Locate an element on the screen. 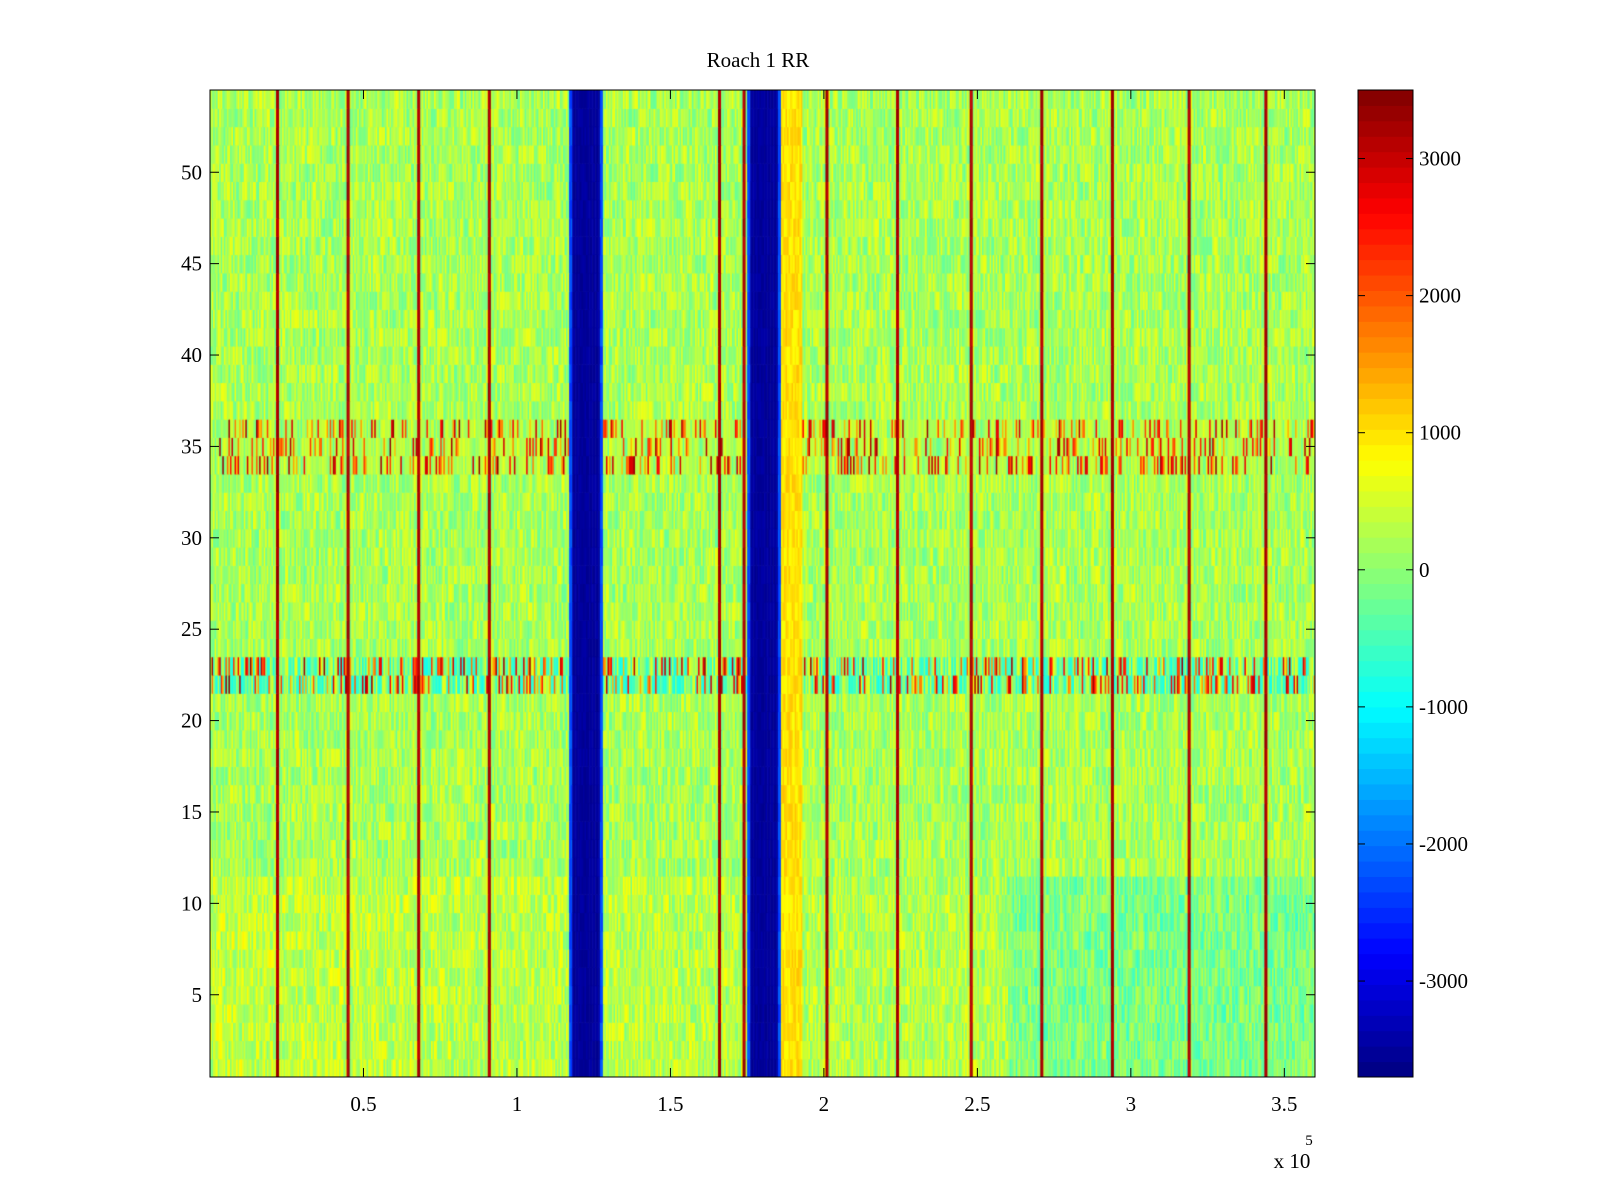 This screenshot has width=1600, height=1200. y-tick-label: 20 is located at coordinates (191, 721).